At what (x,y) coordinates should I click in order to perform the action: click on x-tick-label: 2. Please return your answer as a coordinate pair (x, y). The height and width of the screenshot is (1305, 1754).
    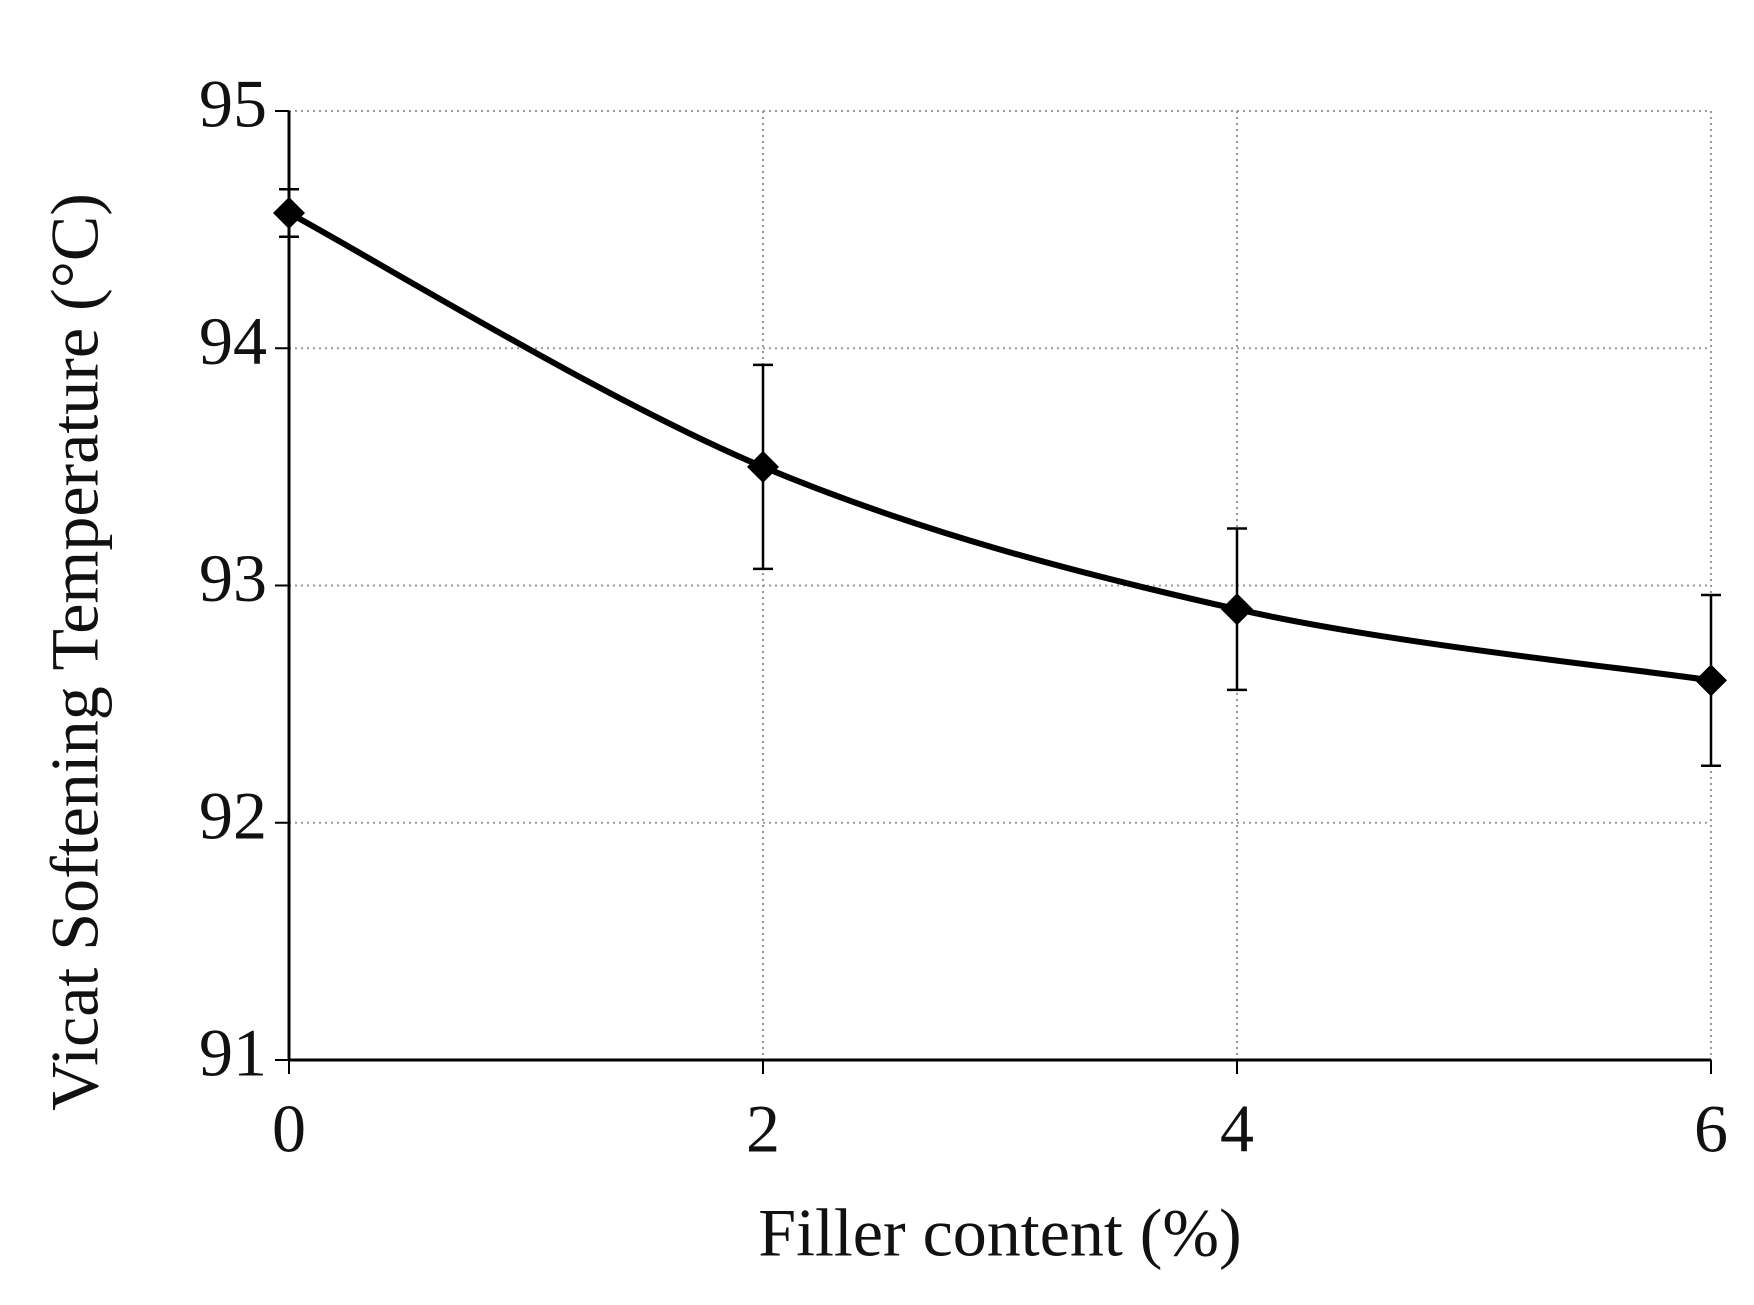
    Looking at the image, I should click on (763, 1129).